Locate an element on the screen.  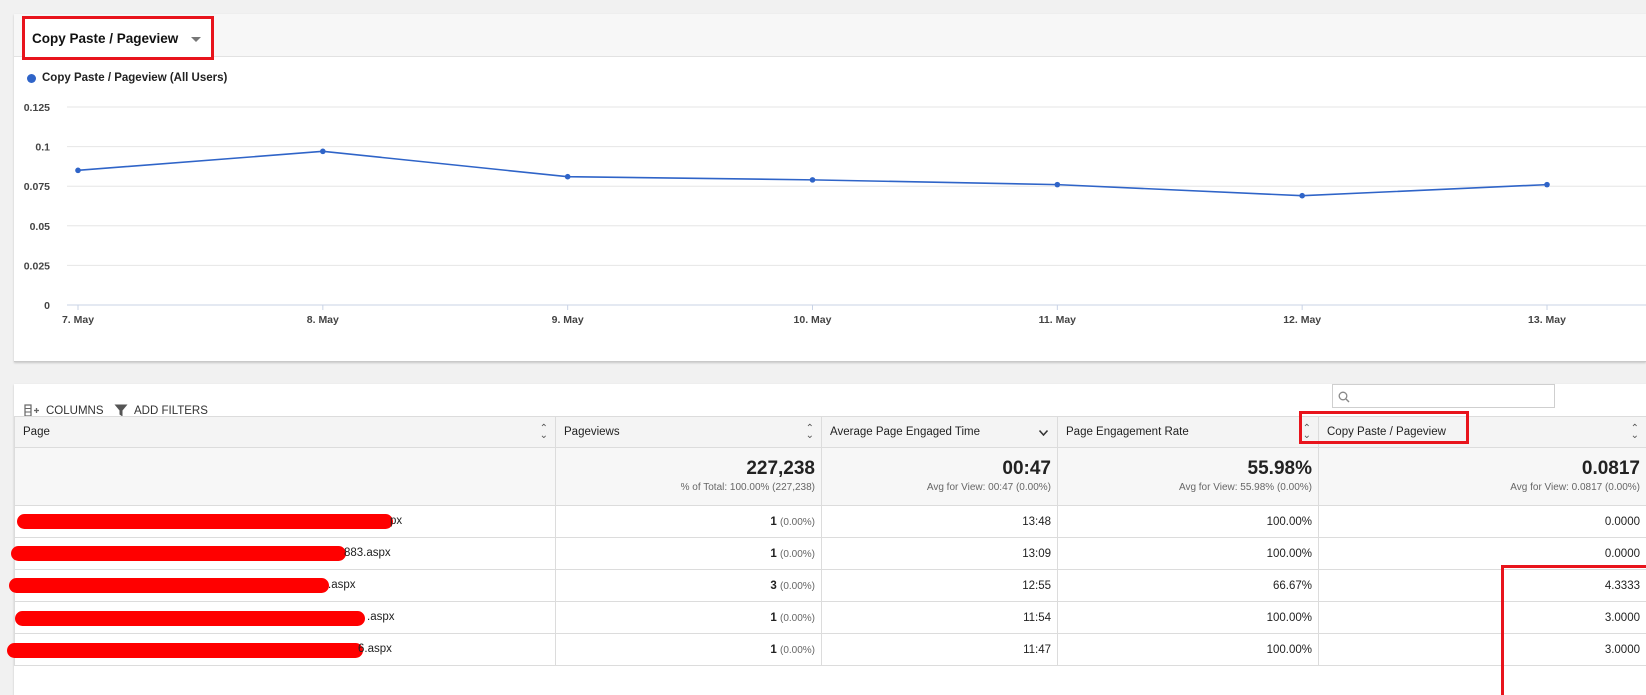
column-header-label: Page is located at coordinates (36, 432).